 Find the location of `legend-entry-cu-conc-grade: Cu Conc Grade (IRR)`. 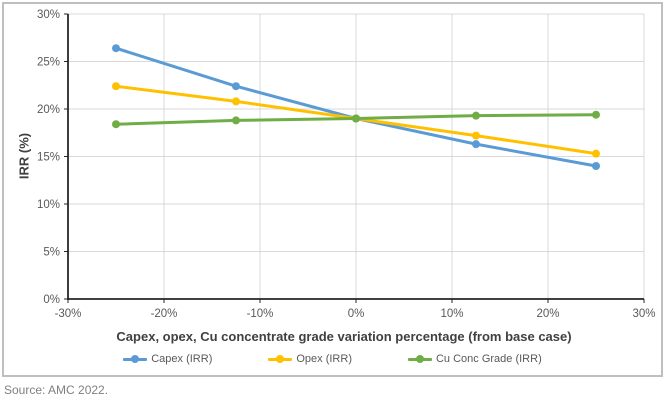

legend-entry-cu-conc-grade: Cu Conc Grade (IRR) is located at coordinates (474, 359).